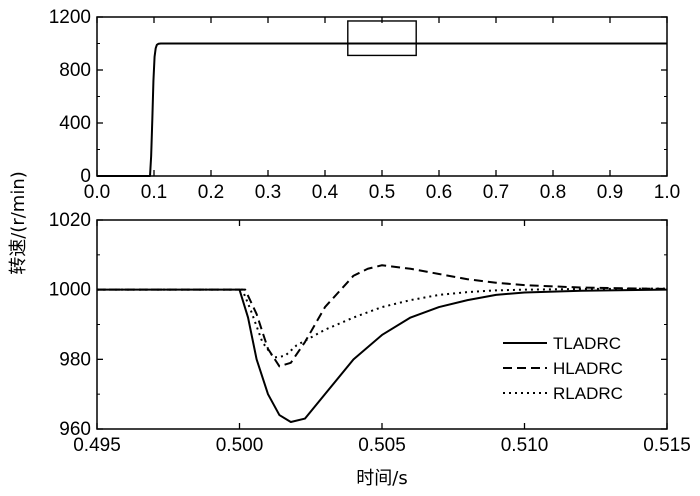  I want to click on legend-label-hladrc: HLADRC, so click(588, 368).